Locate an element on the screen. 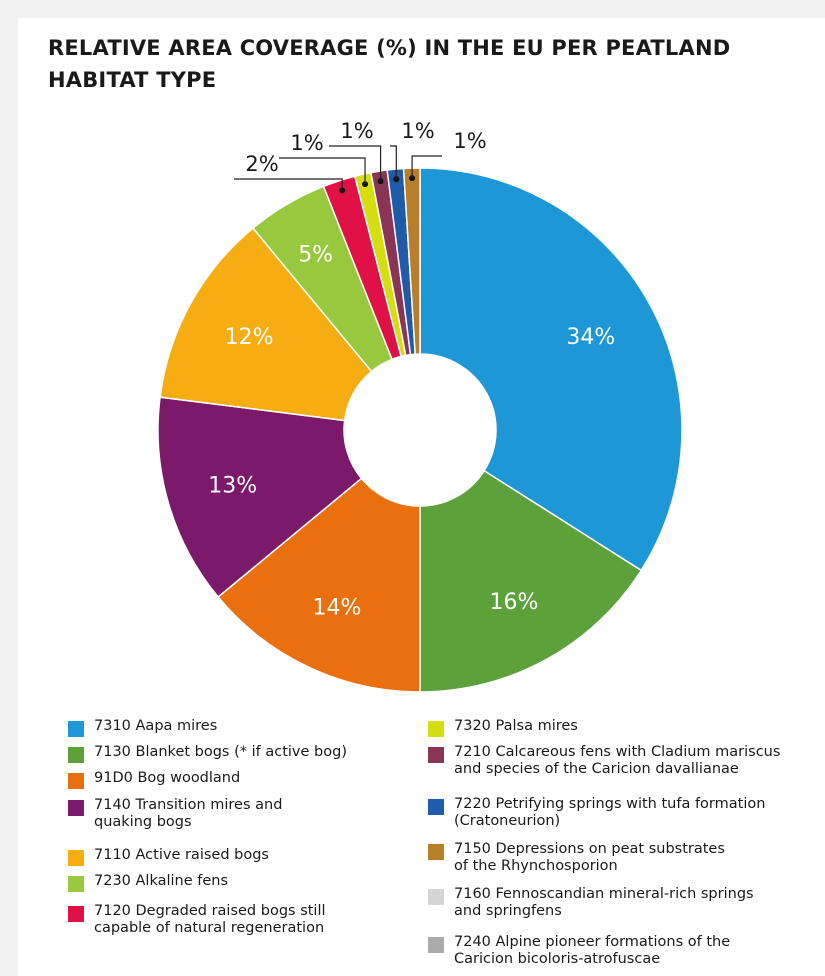  legend-item: 7110 Active raised bogs is located at coordinates (168, 856).